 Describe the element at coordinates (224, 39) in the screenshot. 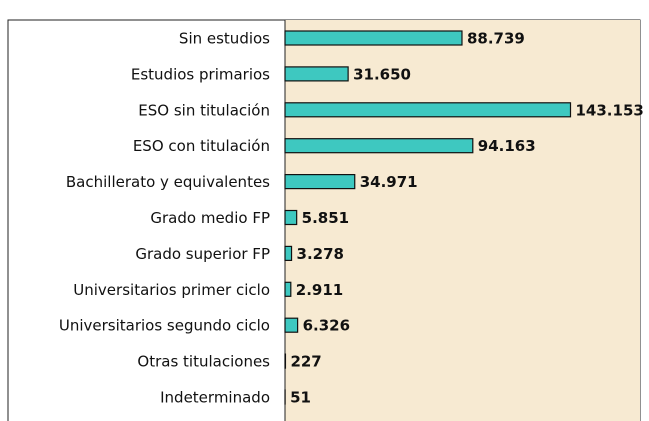

I see `category-label: Sin estudios` at that location.